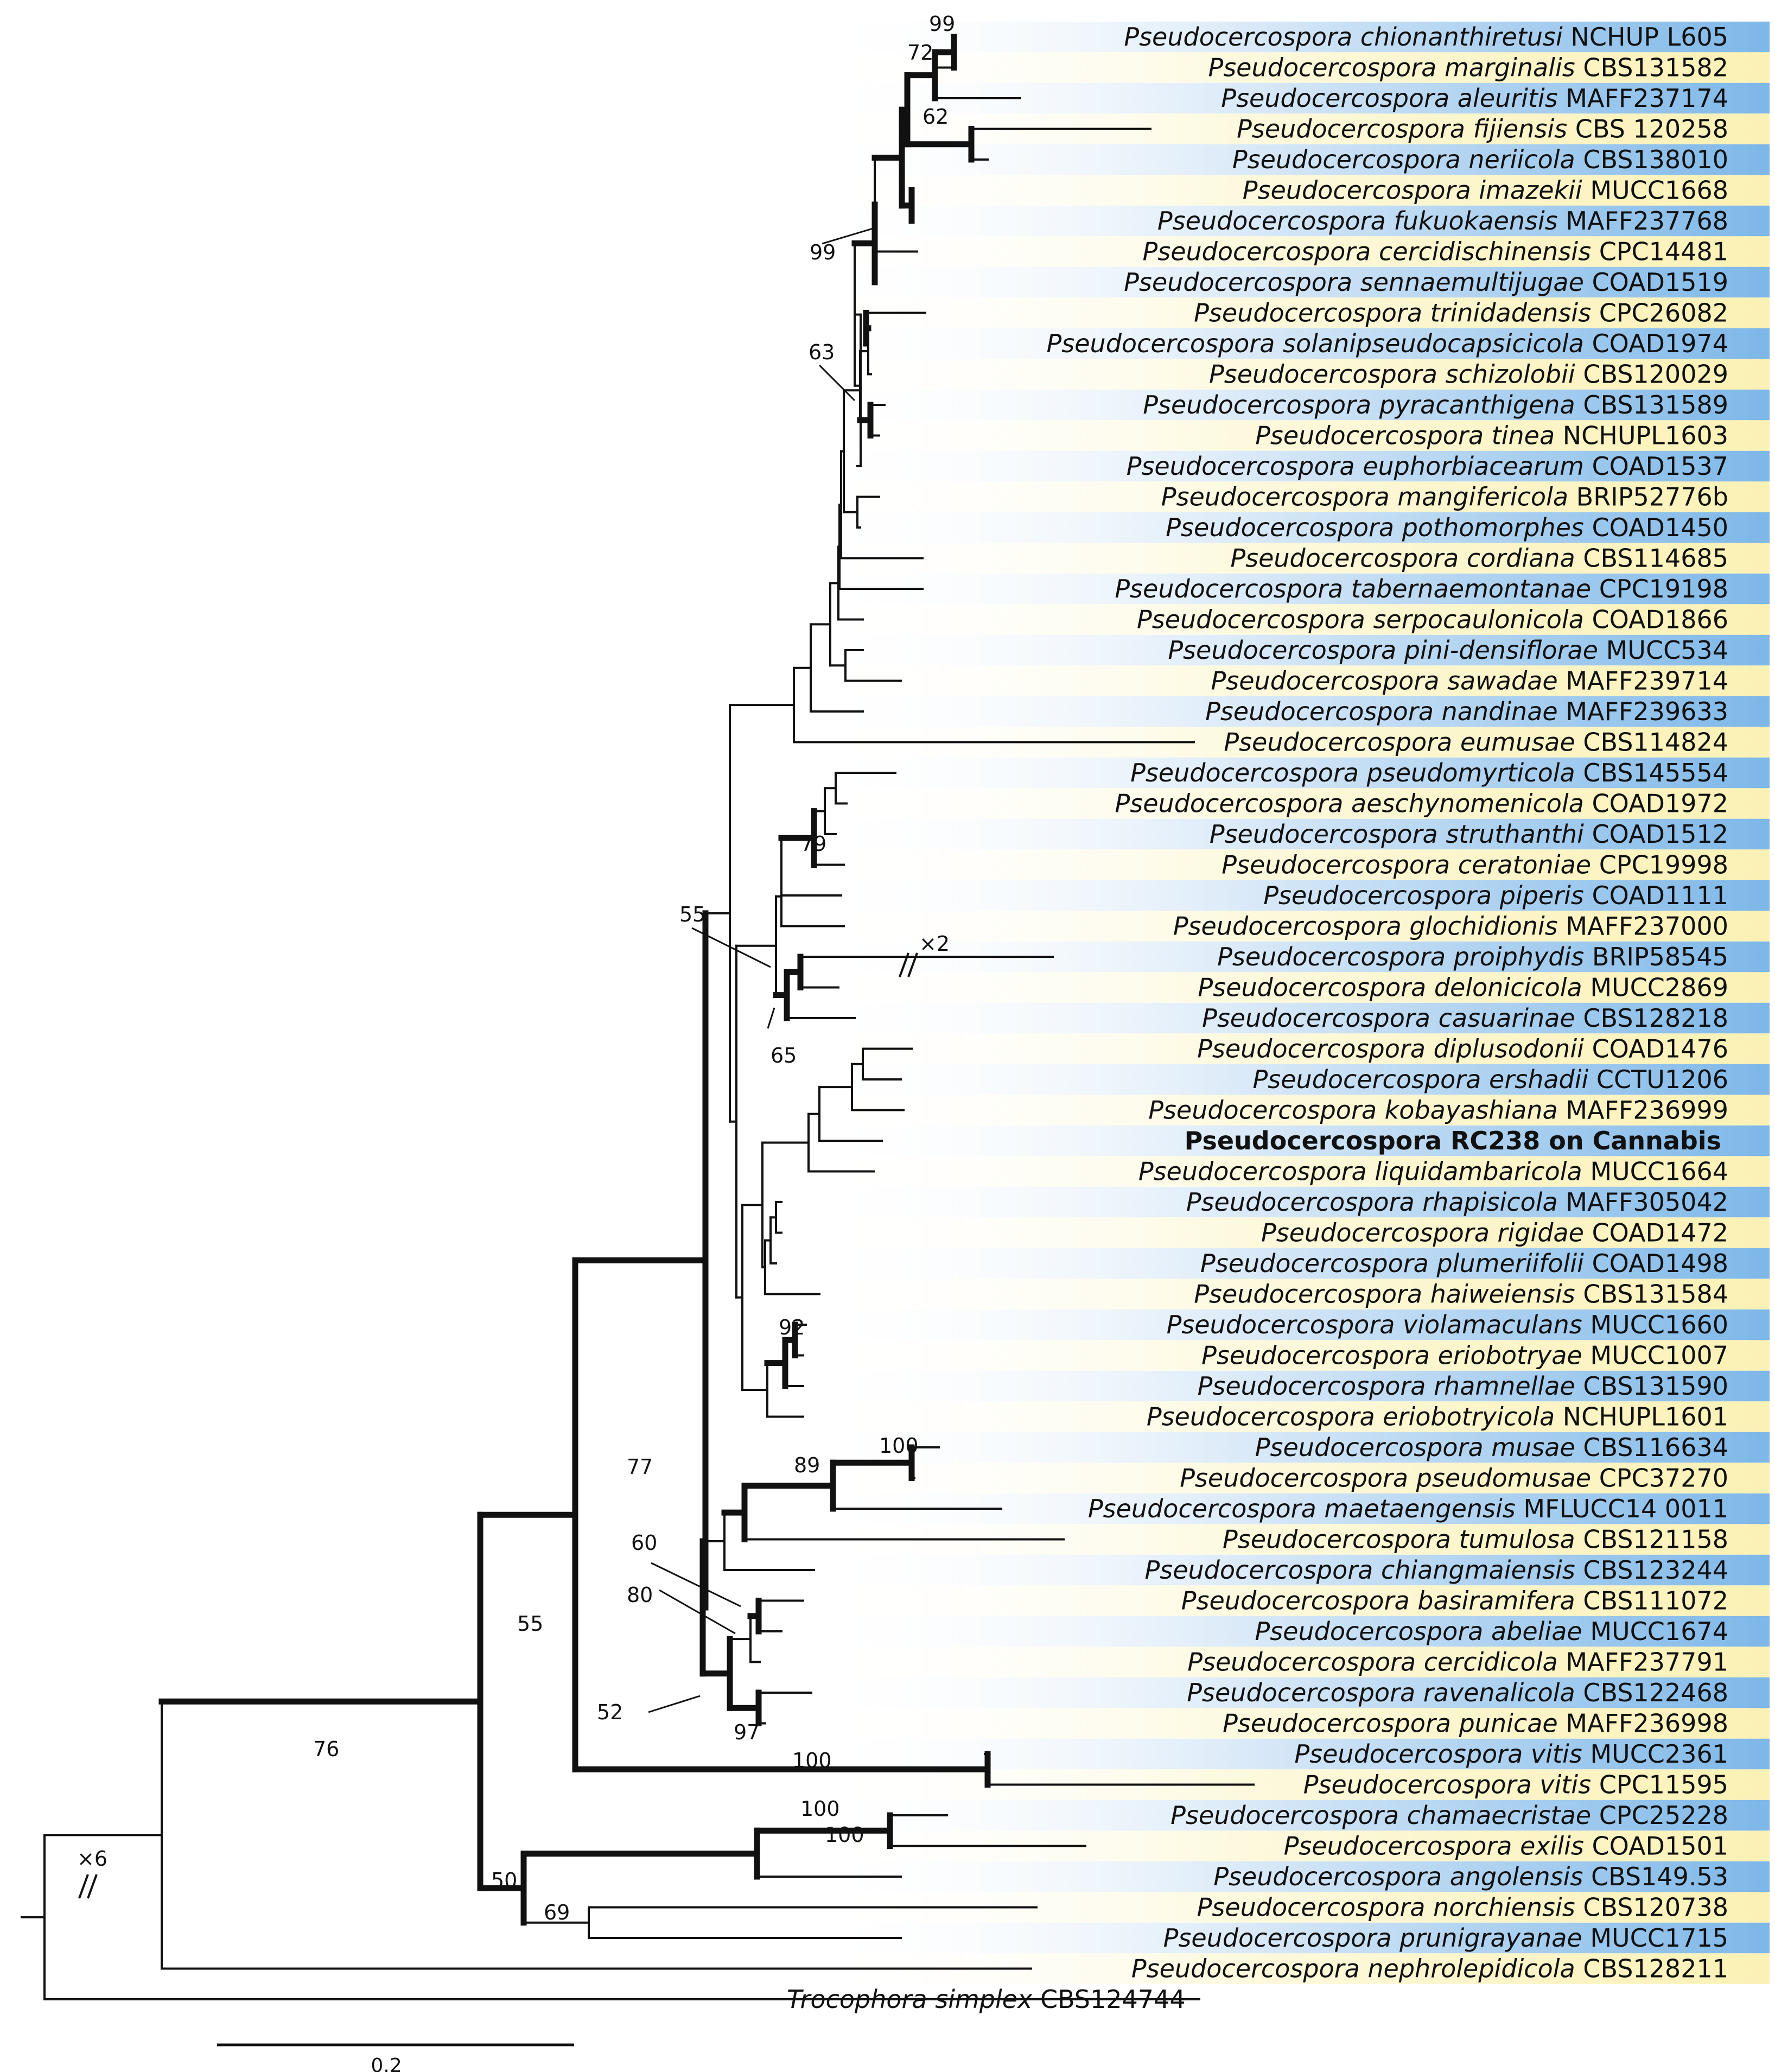 This screenshot has height=2072, width=1775. Describe the element at coordinates (1476, 743) in the screenshot. I see `tip-label: Pseudocercospora eumusae CBS114824` at that location.